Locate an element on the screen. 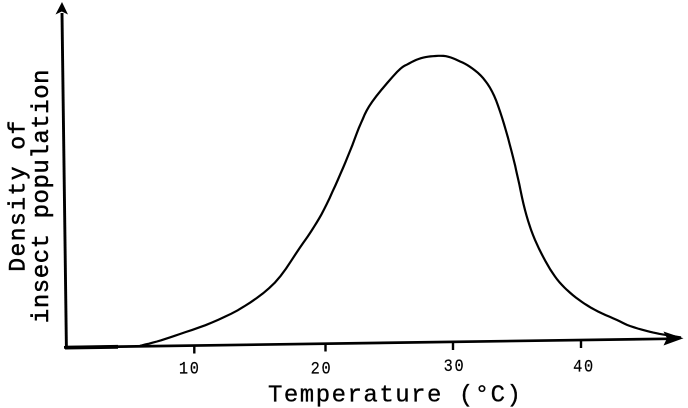  svg-text: 40 is located at coordinates (584, 367).